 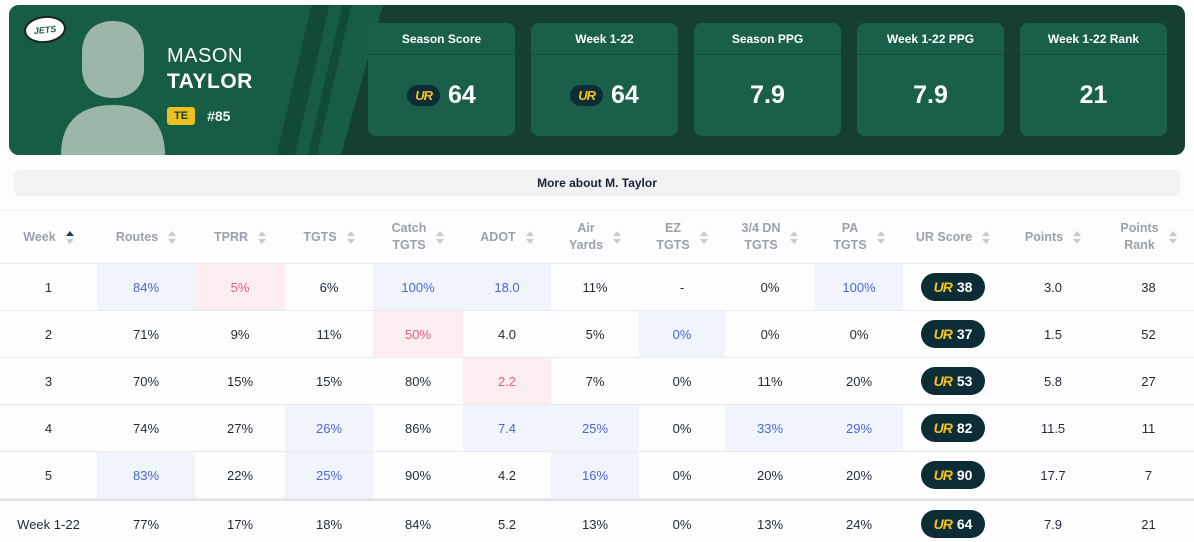 I want to click on table-cell: UR 38, so click(x=953, y=287).